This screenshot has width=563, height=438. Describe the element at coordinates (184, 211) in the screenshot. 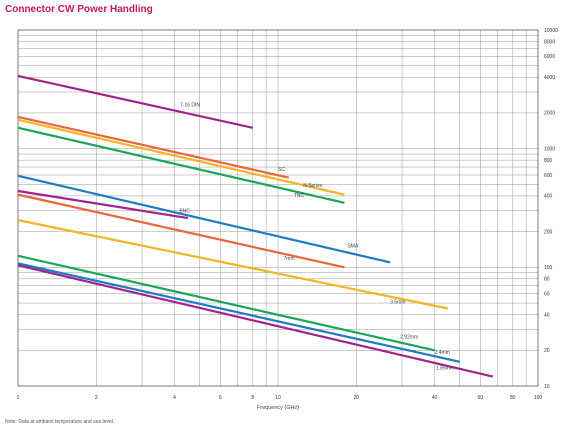

I see `series-label-bnc: BNC` at that location.